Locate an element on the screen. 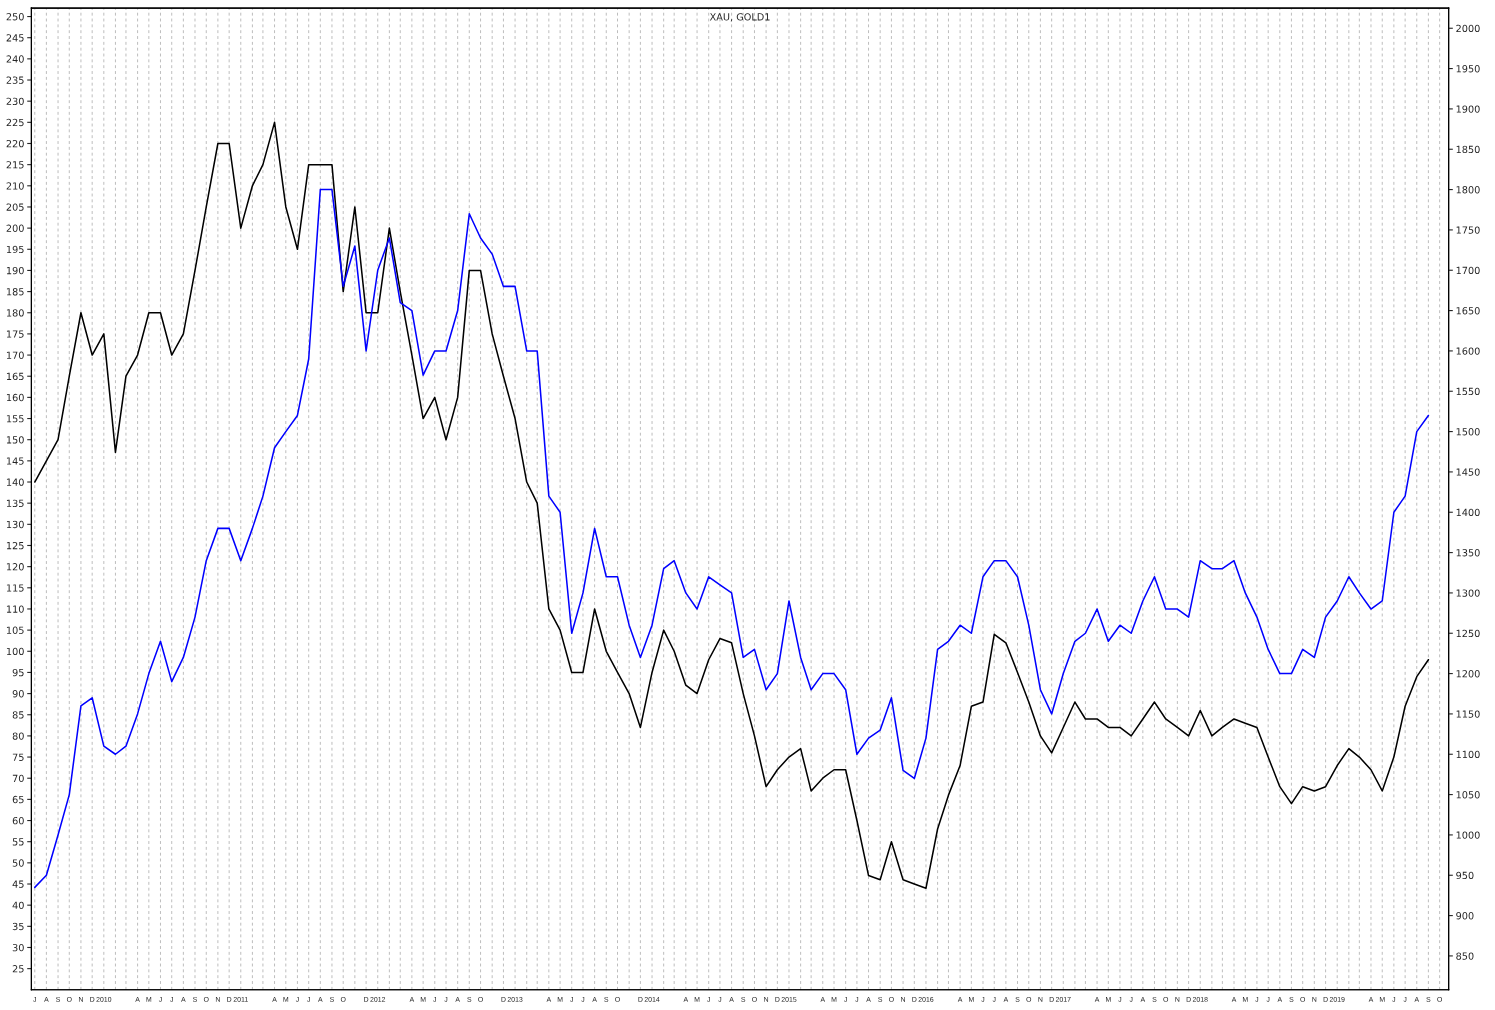 This screenshot has width=1495, height=1010. y-tick-label: 220 is located at coordinates (15, 143).